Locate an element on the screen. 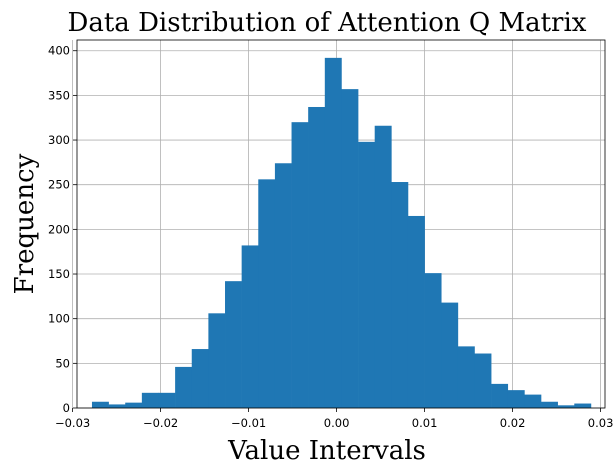 The height and width of the screenshot is (475, 613). y-tick-label: 200 is located at coordinates (59, 229).